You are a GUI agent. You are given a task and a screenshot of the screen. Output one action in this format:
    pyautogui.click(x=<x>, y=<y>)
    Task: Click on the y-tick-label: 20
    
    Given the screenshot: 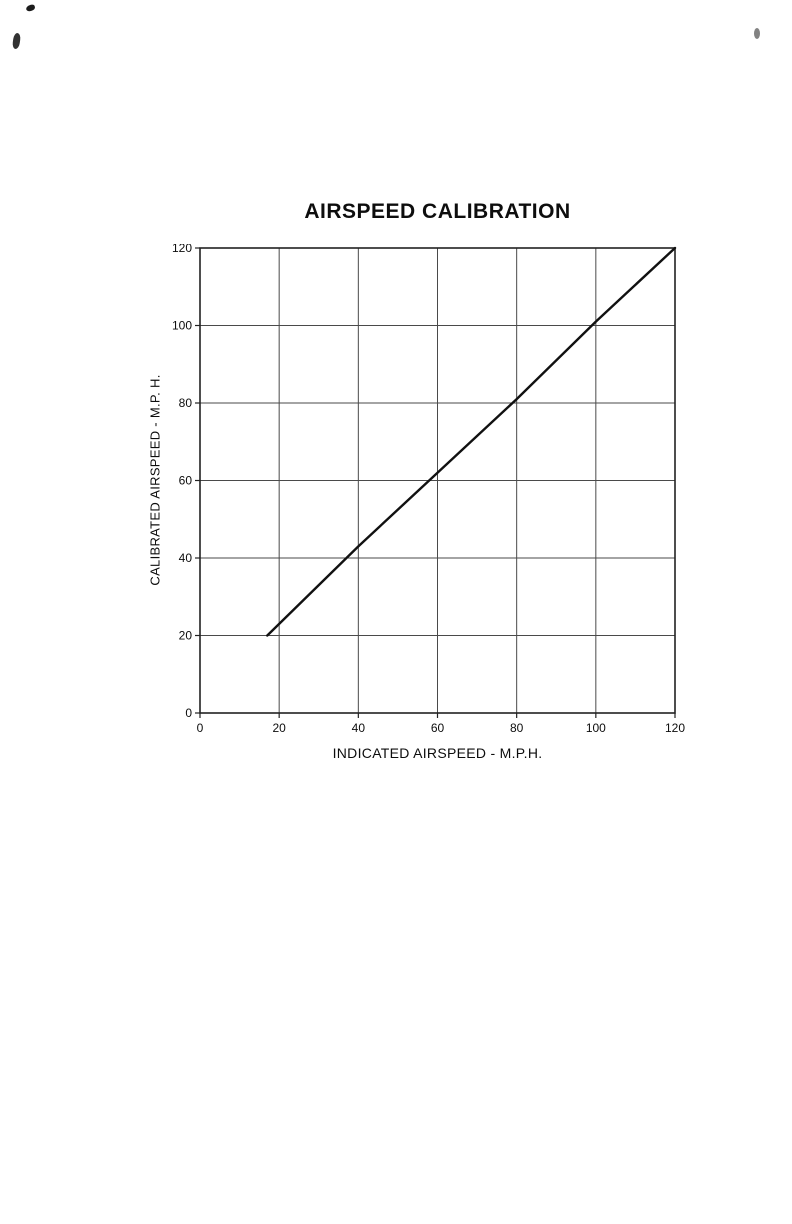 What is the action you would take?
    pyautogui.click(x=186, y=636)
    